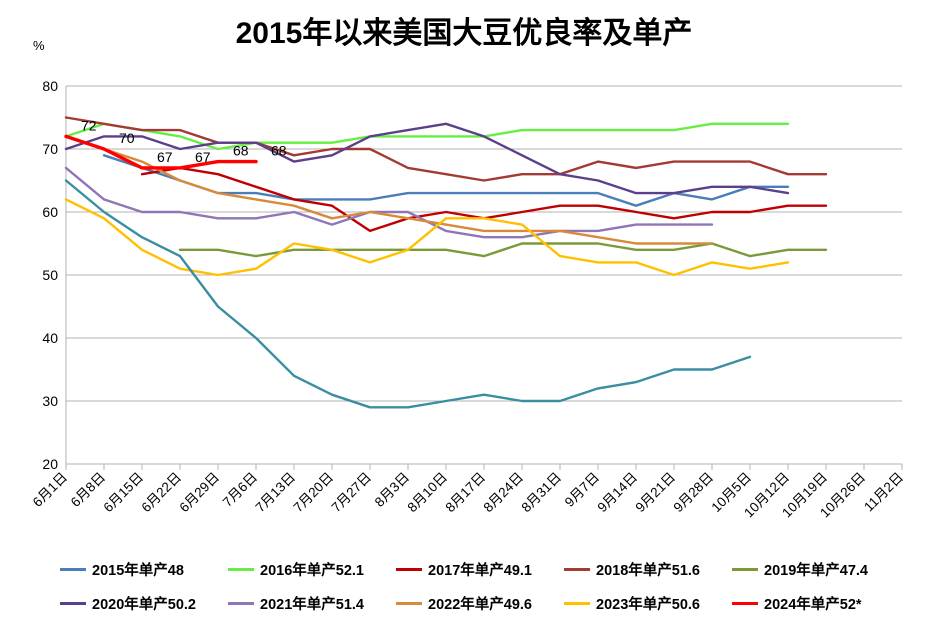  What do you see at coordinates (50, 149) in the screenshot?
I see `y-tick-label: 70` at bounding box center [50, 149].